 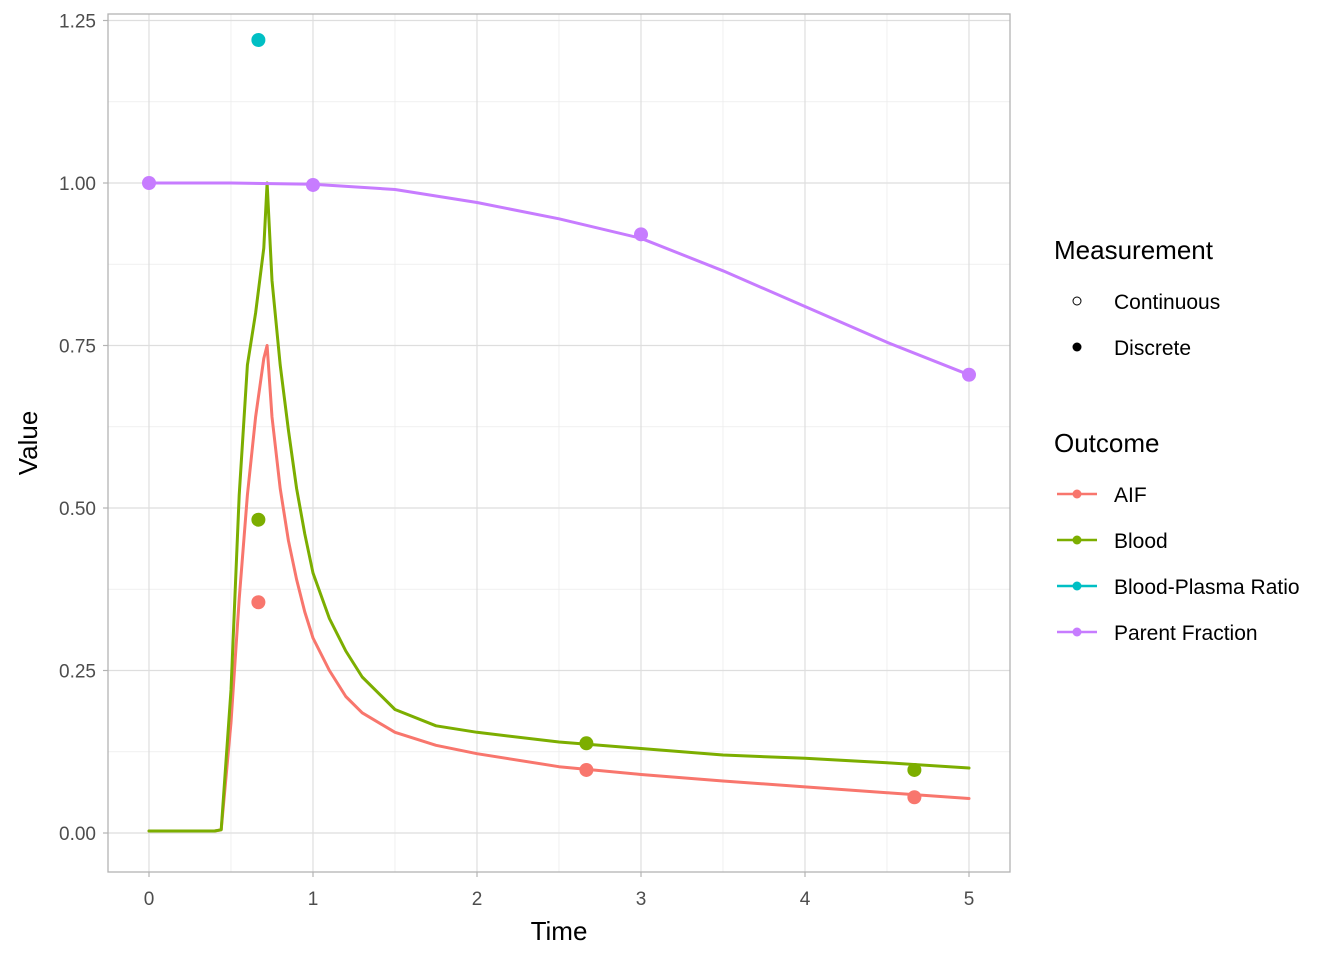 I want to click on legend-measurement-items: Continuous Discrete, so click(x=1146, y=325).